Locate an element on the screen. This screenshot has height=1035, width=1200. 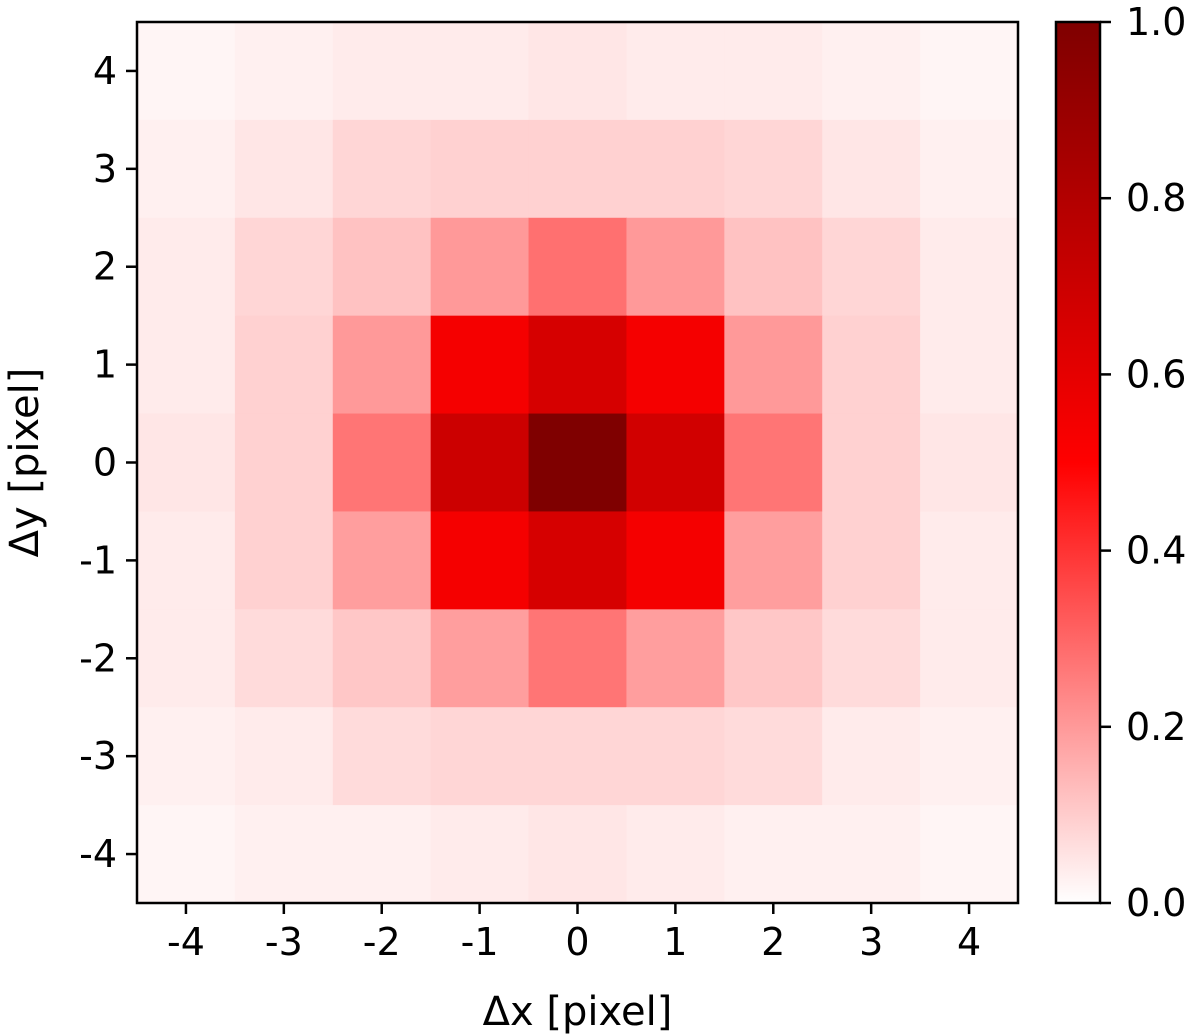
colorbar is located at coordinates (1078, 462).